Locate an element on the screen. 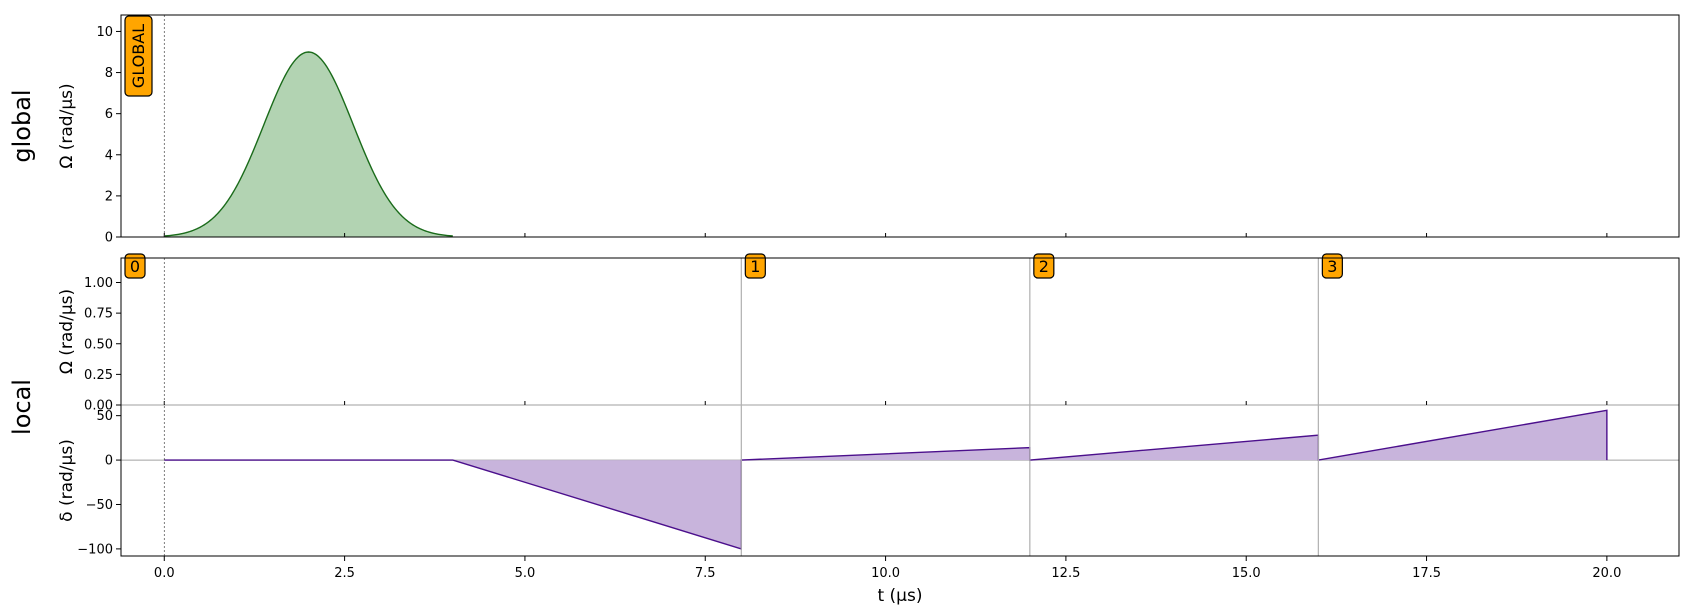 This screenshot has width=1692, height=612. panel-local-omega: 0.00 0.25 0.50 0.75 1.00 Ω (rad/μs) is located at coordinates (89, 345).